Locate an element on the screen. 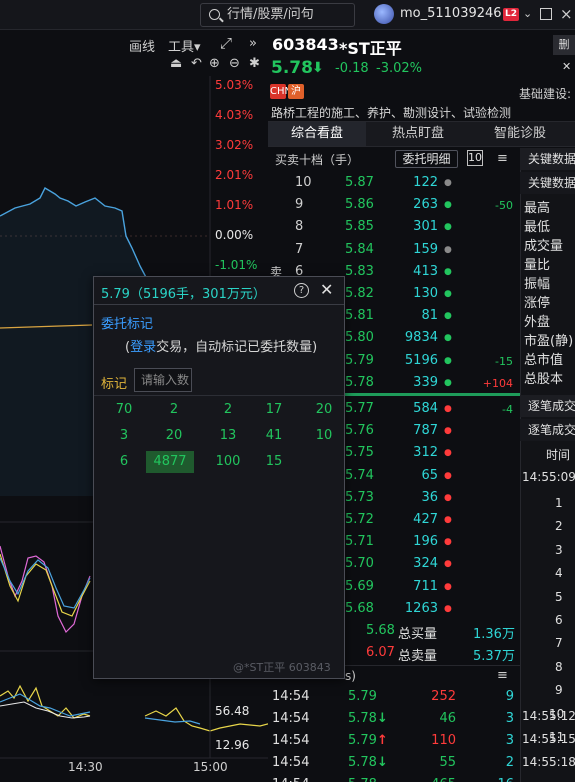 The width and height of the screenshot is (575, 782). eject-icon: ⏏ is located at coordinates (176, 63).